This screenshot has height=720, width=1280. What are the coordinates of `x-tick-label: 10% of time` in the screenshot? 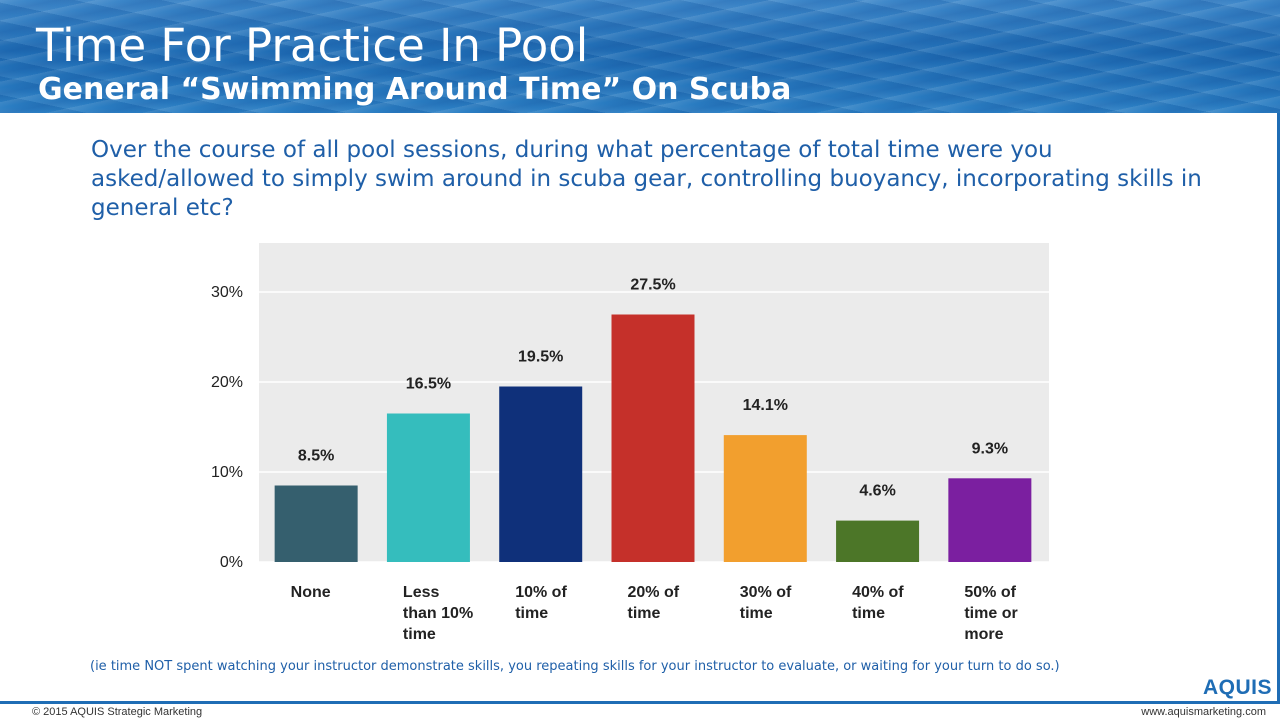 It's located at (541, 603).